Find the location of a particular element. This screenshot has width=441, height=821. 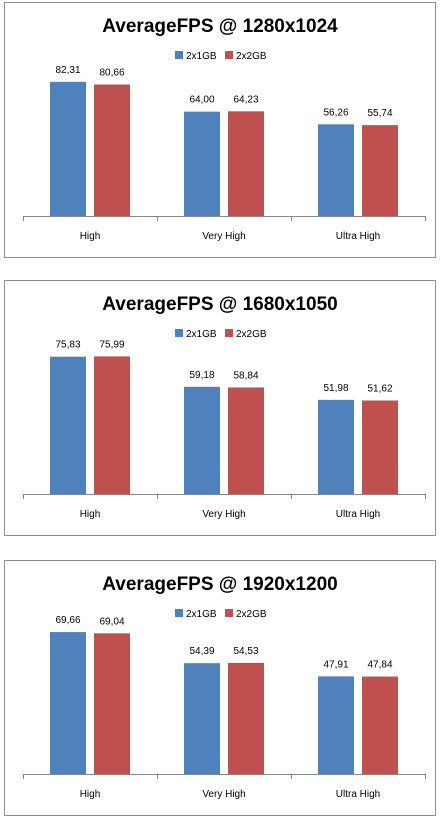

chart-title: AverageFPS @ 1920x1200 is located at coordinates (219, 584).